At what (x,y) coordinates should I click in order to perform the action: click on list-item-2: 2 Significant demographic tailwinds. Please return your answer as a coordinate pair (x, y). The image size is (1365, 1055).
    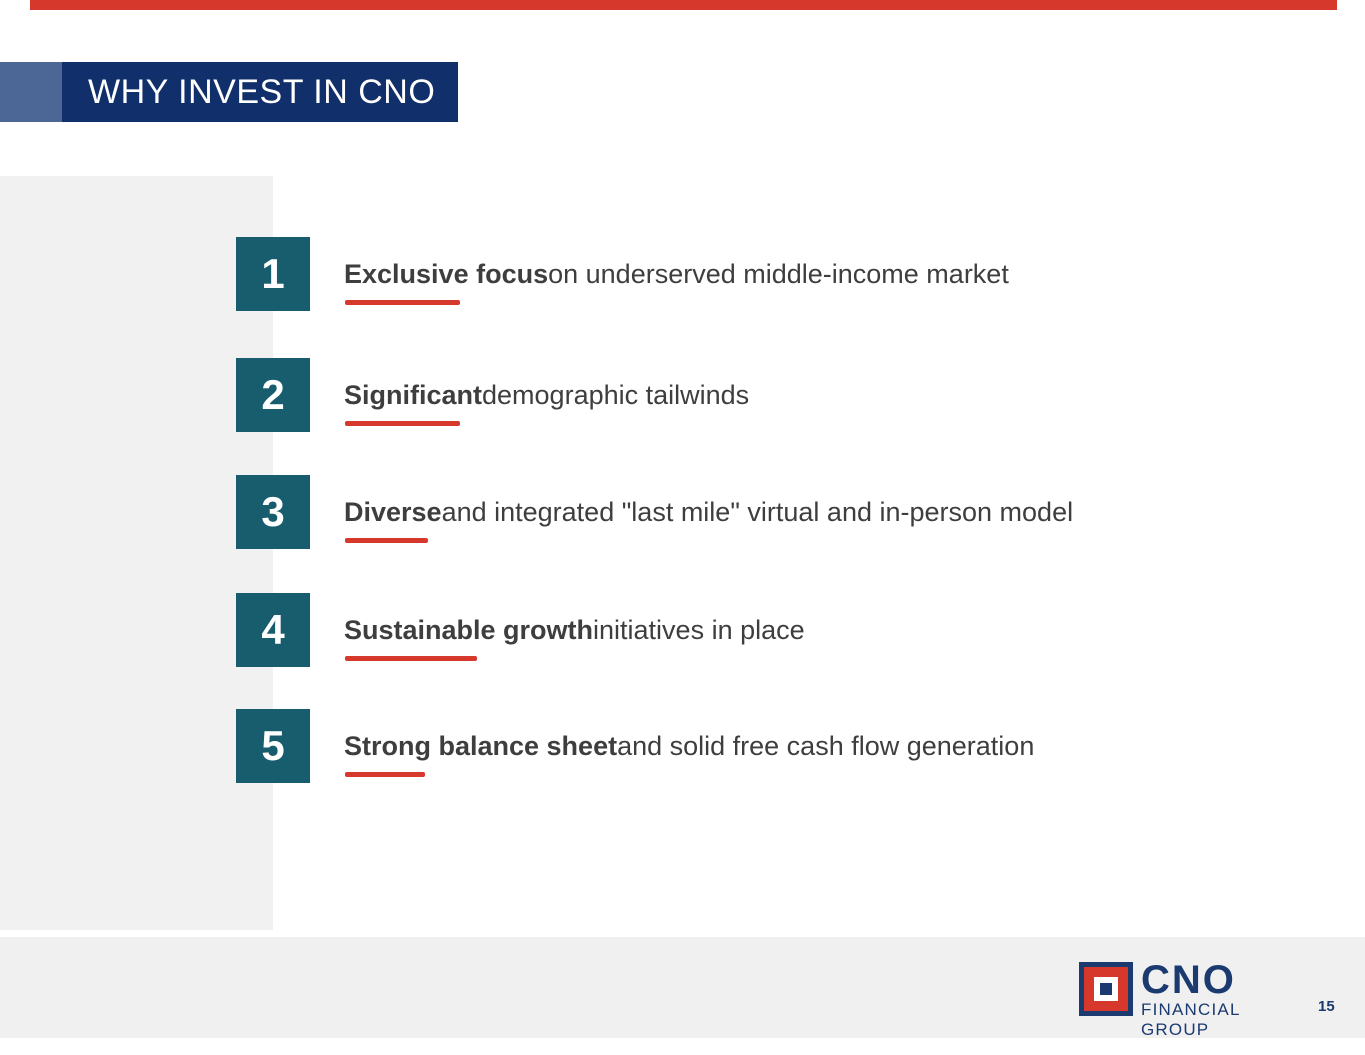
    Looking at the image, I should click on (682, 395).